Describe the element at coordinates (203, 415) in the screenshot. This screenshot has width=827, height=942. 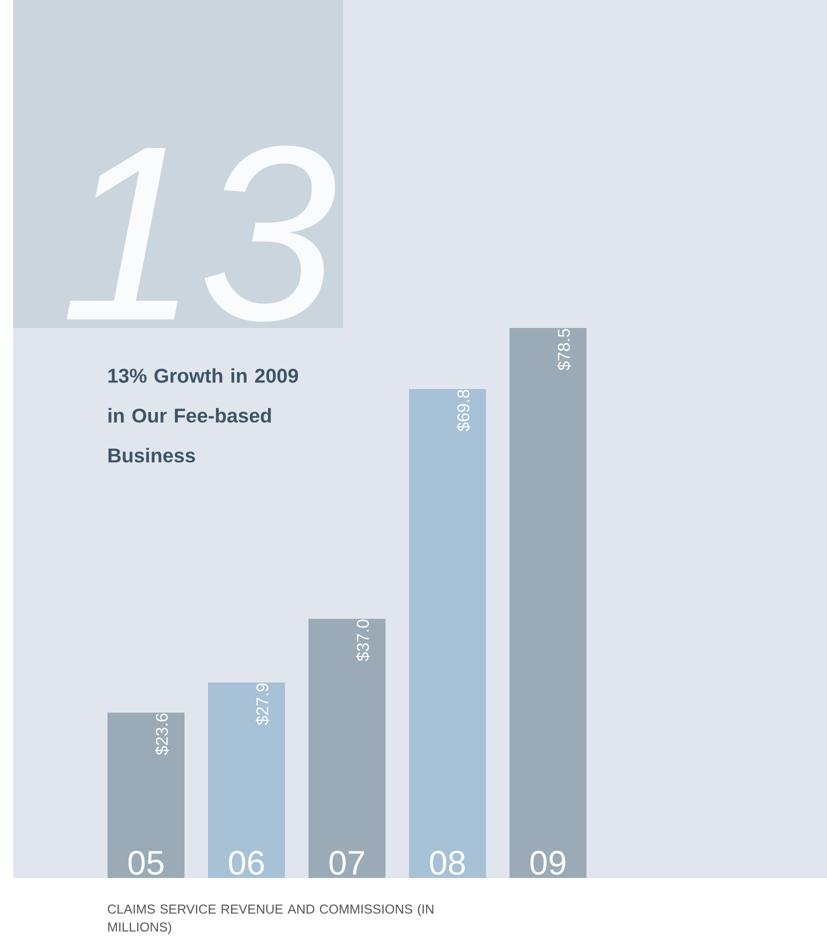
I see `chart-title: 13% Growth in 2009 in Our Fee-based Business` at that location.